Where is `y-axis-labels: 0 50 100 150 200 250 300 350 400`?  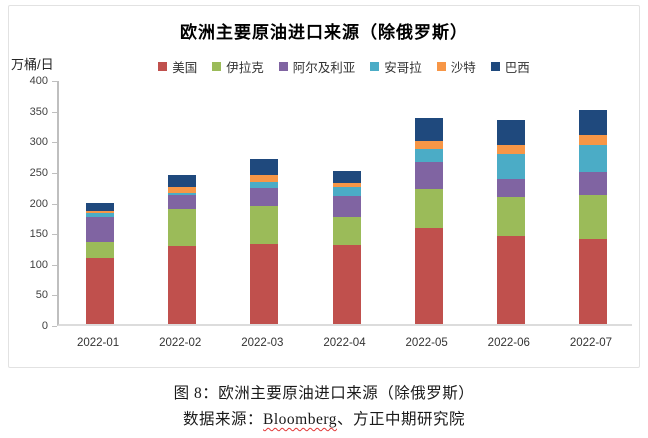
y-axis-labels: 0 50 100 150 200 250 300 350 400 is located at coordinates (30, 203).